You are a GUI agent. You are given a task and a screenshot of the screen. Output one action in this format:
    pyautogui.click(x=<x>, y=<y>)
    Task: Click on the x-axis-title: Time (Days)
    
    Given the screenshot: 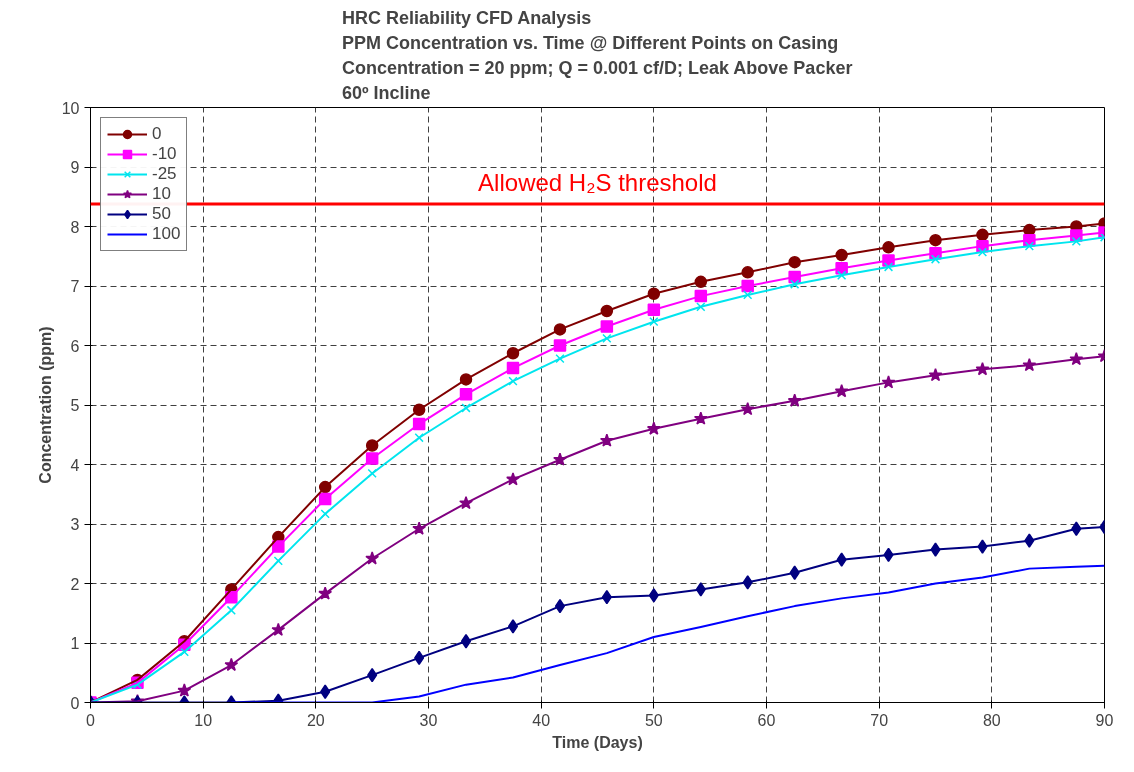 What is the action you would take?
    pyautogui.click(x=597, y=742)
    